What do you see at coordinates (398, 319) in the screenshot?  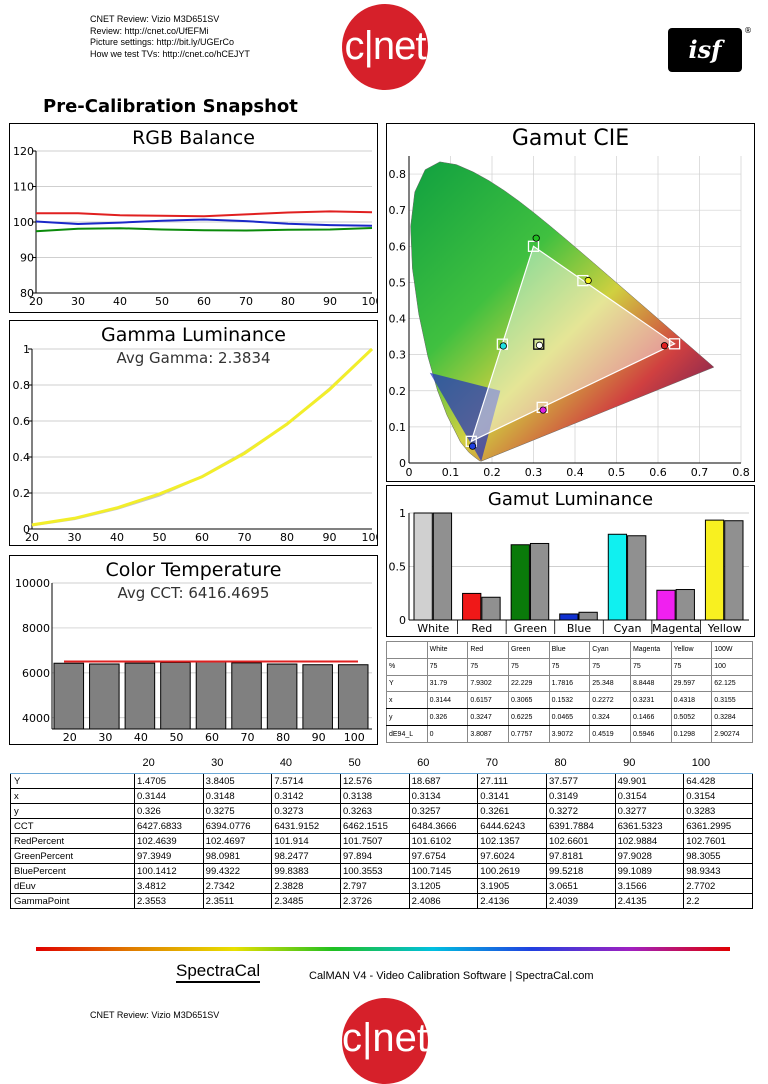 I see `y-tick-label: 0.4` at bounding box center [398, 319].